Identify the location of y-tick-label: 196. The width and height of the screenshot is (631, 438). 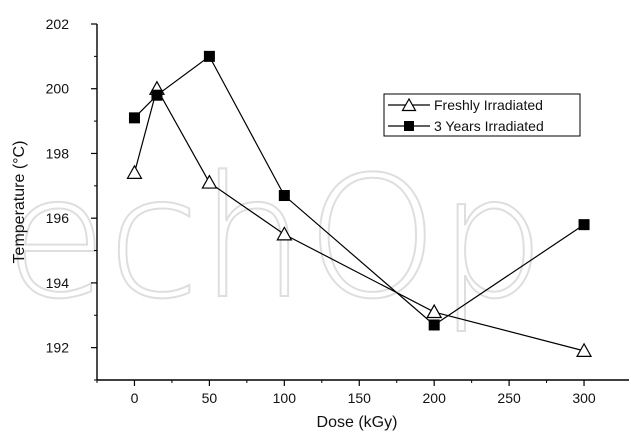
(58, 218).